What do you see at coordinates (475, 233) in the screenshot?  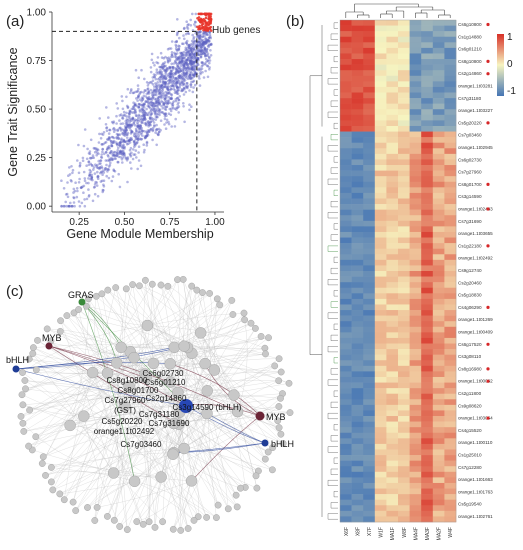 I see `heatmap-row-label: orange1.1t03655` at bounding box center [475, 233].